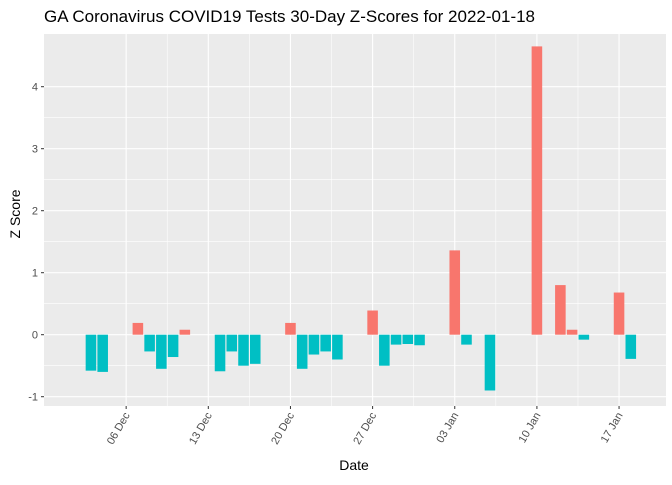 The image size is (672, 485). I want to click on x-tick-label: 13 Dec, so click(201, 428).